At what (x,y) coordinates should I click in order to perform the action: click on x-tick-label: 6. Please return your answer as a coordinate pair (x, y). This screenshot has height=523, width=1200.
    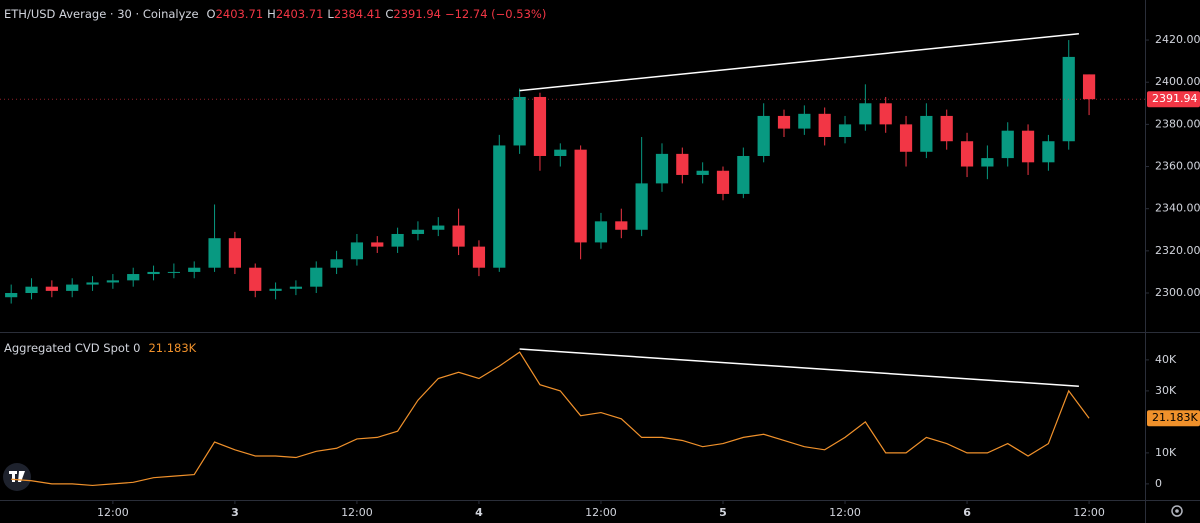
    Looking at the image, I should click on (967, 512).